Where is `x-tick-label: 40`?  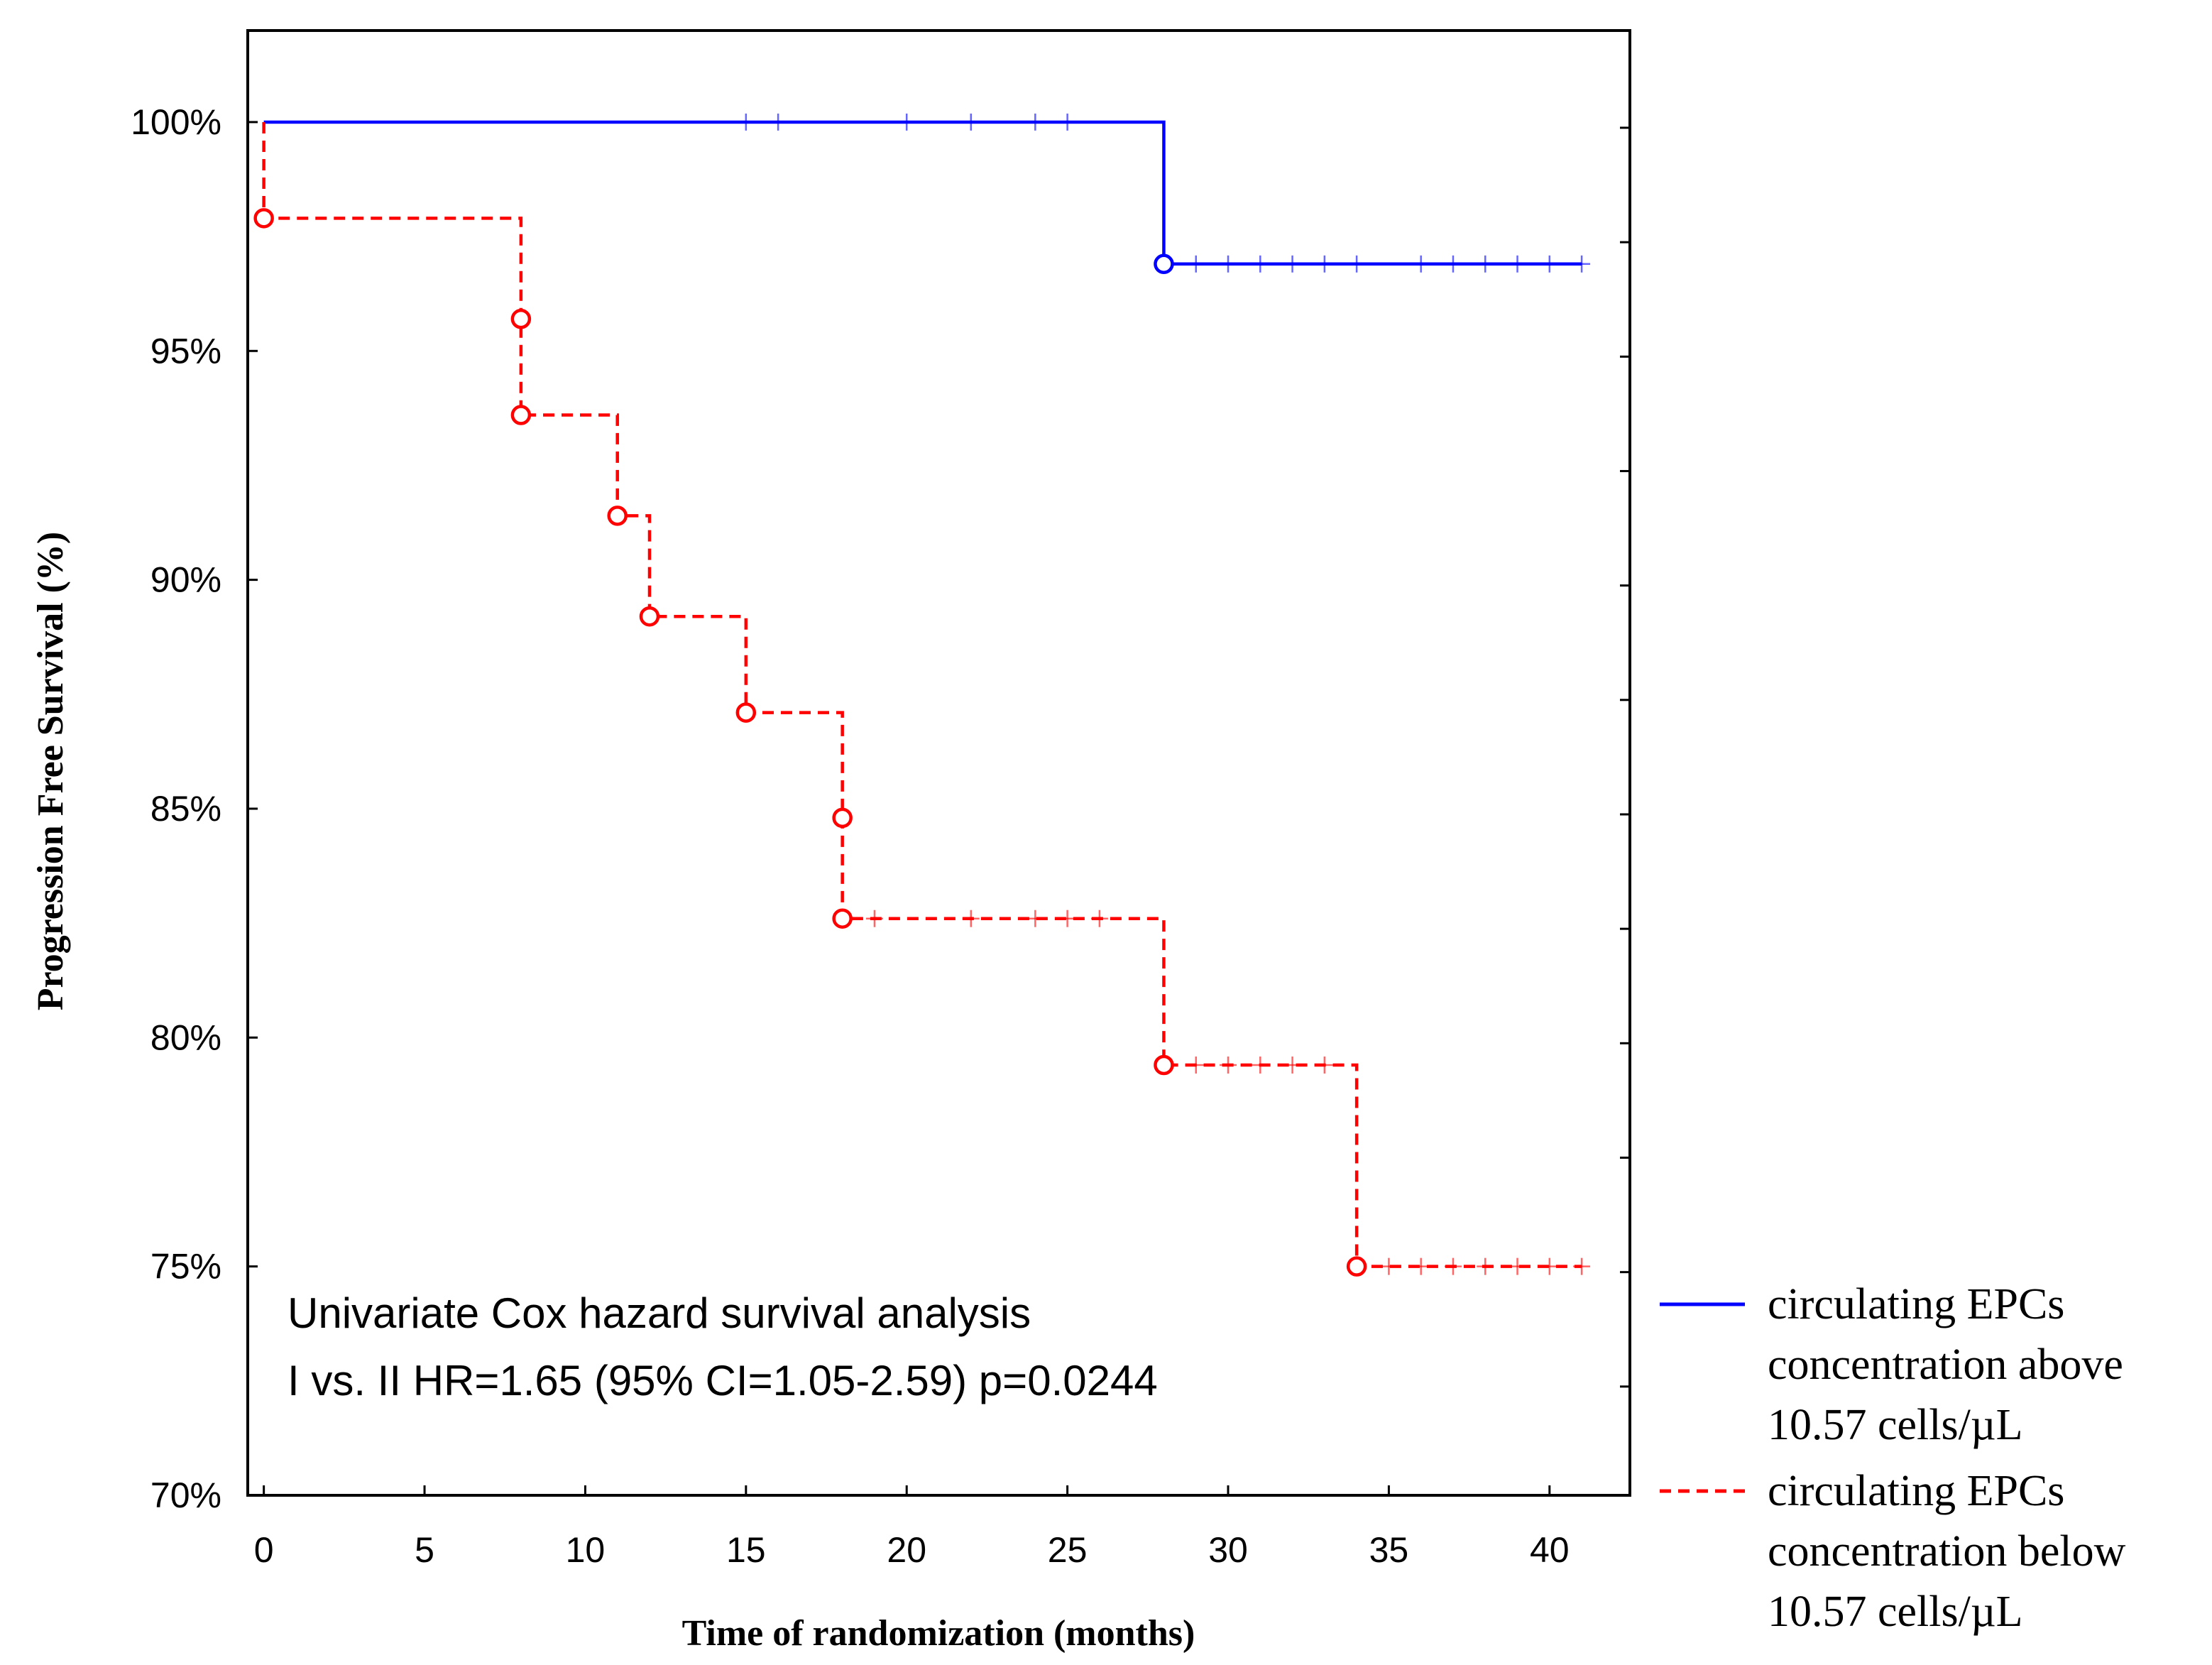 x-tick-label: 40 is located at coordinates (1550, 1550).